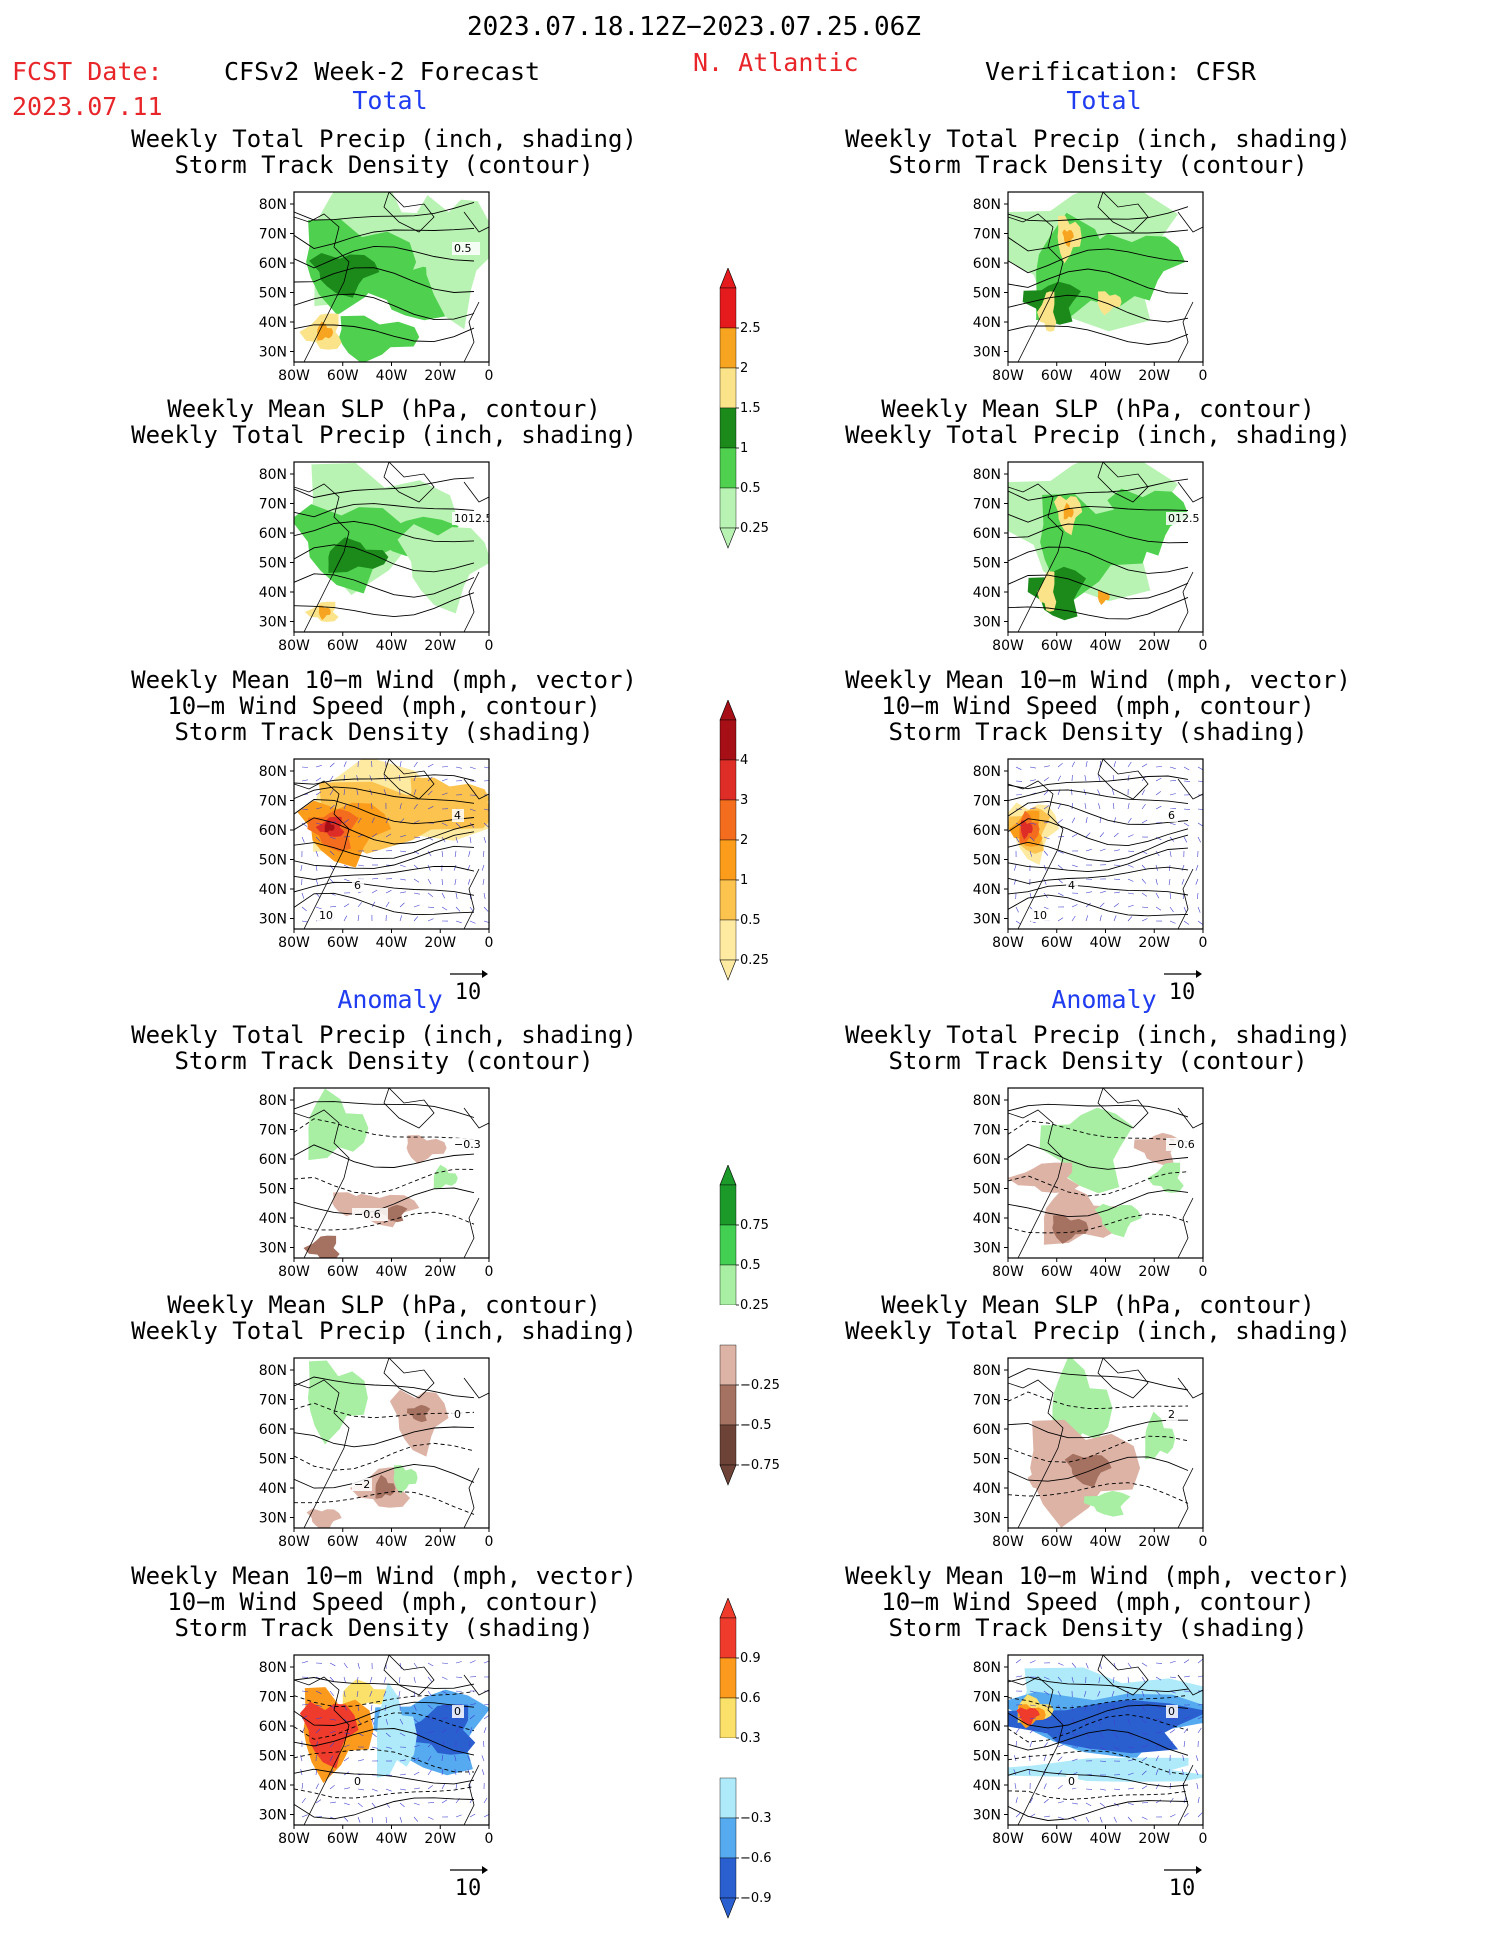 Image resolution: width=1487 pixels, height=1942 pixels. Describe the element at coordinates (1203, 1272) in the screenshot. I see `lon-tick-label: 0` at that location.